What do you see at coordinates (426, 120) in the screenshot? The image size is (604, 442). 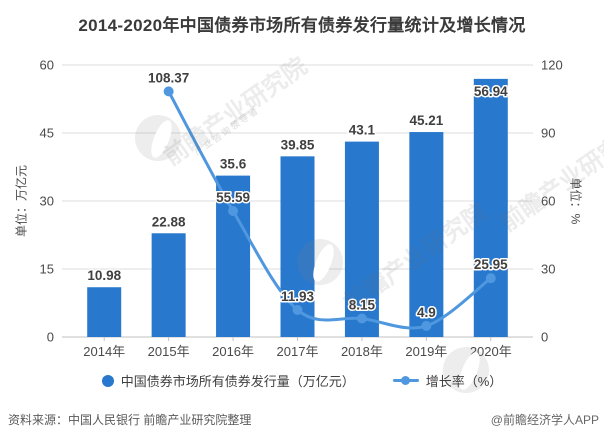 I see `bar-value-label: 45.21` at bounding box center [426, 120].